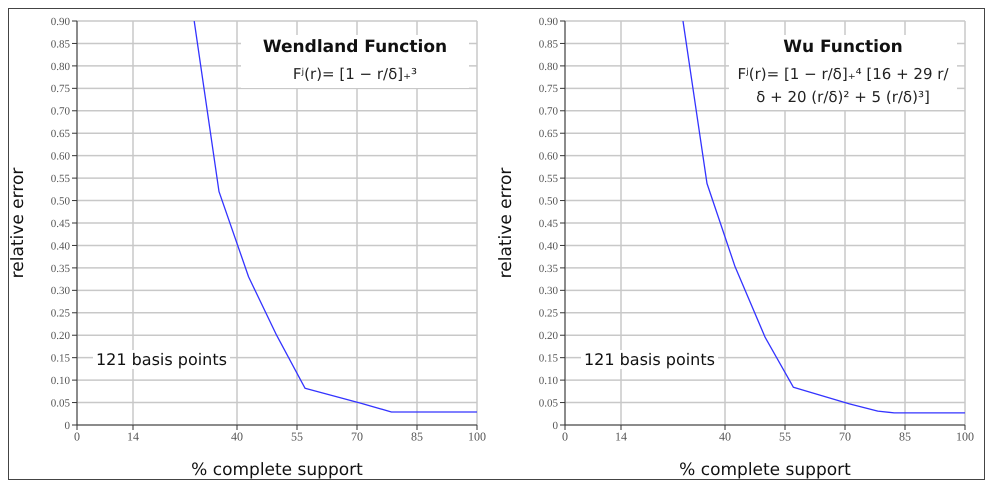  What do you see at coordinates (355, 74) in the screenshot?
I see `annotation: Fʲ(r)= [1 − r/δ]₊³` at bounding box center [355, 74].